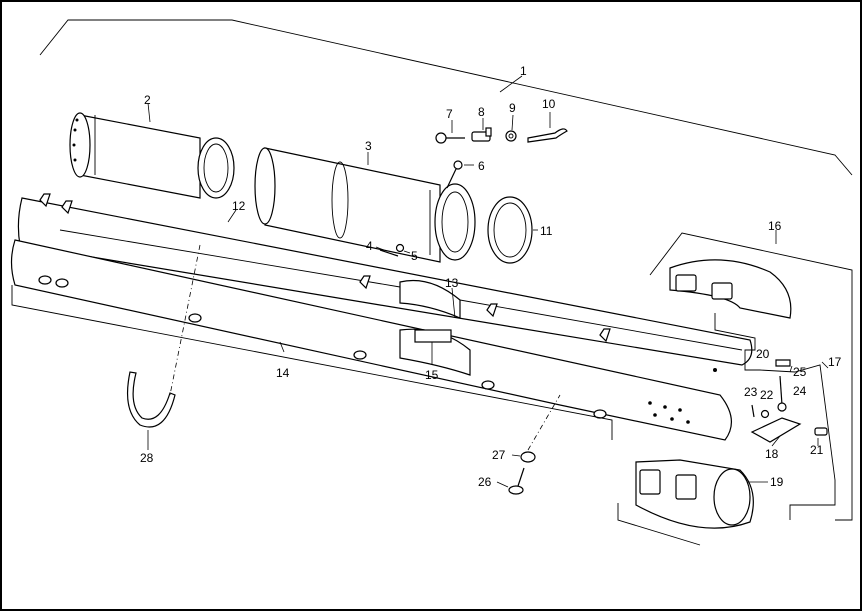  What do you see at coordinates (510, 230) in the screenshot?
I see `part-11-ring` at bounding box center [510, 230].